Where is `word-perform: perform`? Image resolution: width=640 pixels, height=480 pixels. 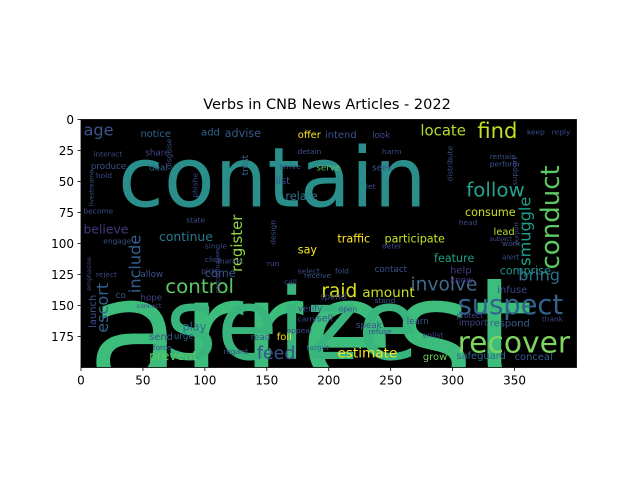 word-perform: perform is located at coordinates (505, 164).